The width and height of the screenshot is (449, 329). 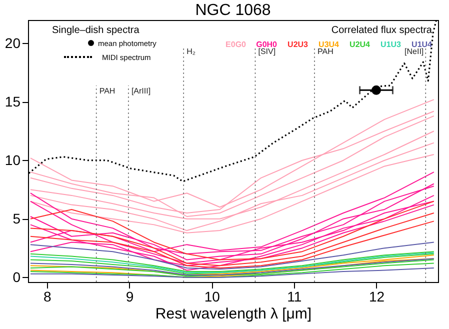 What do you see at coordinates (12, 160) in the screenshot?
I see `y-tick-label: 10` at bounding box center [12, 160].